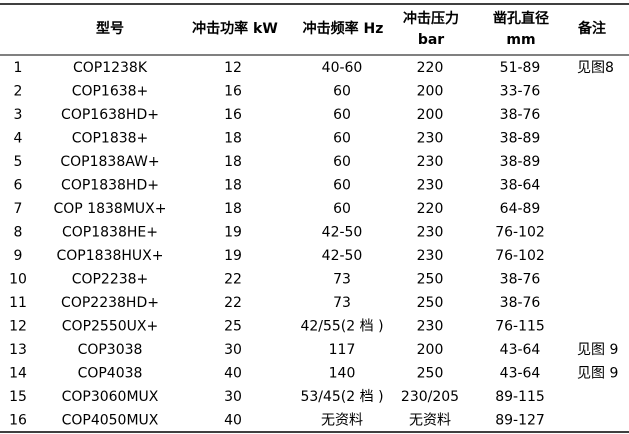 Image resolution: width=629 pixels, height=434 pixels. What do you see at coordinates (18, 327) in the screenshot?
I see `row-number: 12` at bounding box center [18, 327].